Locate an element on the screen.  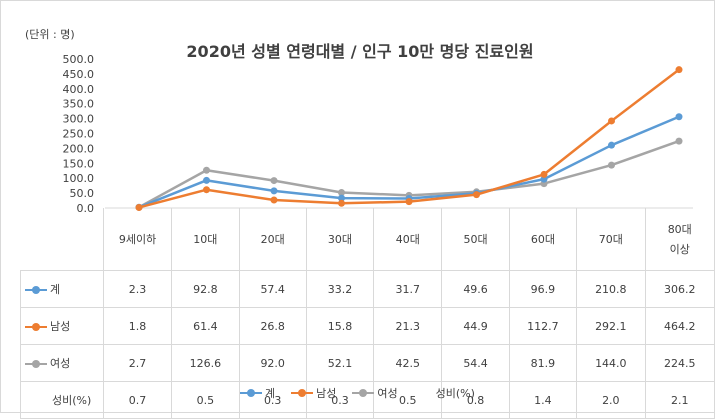
category-label-line: 80대 is located at coordinates (679, 229).